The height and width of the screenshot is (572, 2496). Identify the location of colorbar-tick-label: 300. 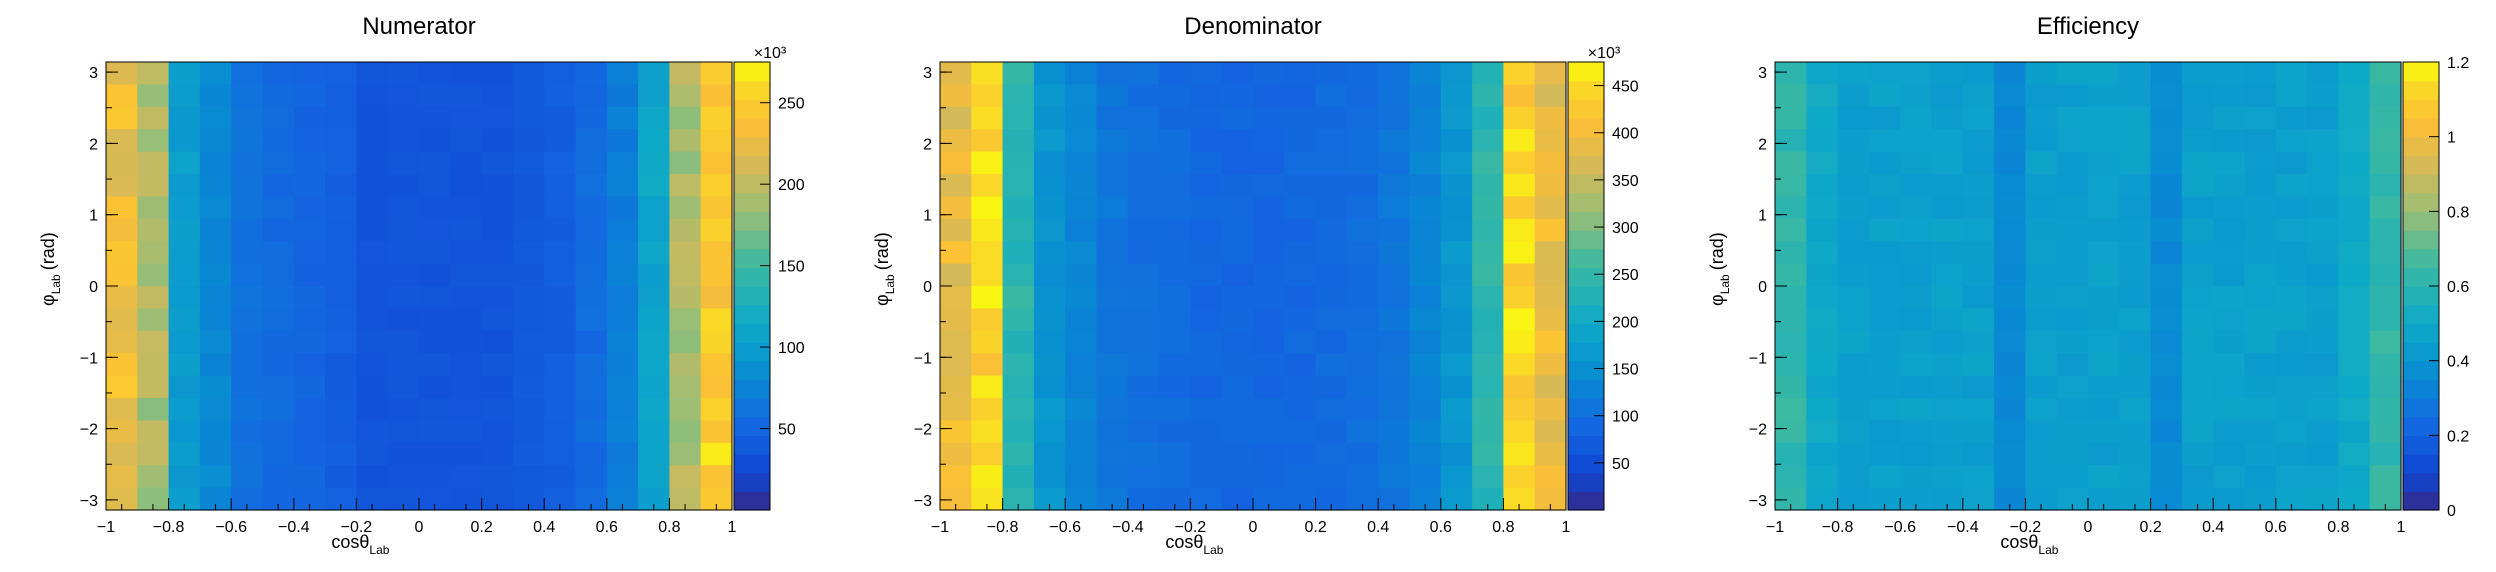
(1625, 228).